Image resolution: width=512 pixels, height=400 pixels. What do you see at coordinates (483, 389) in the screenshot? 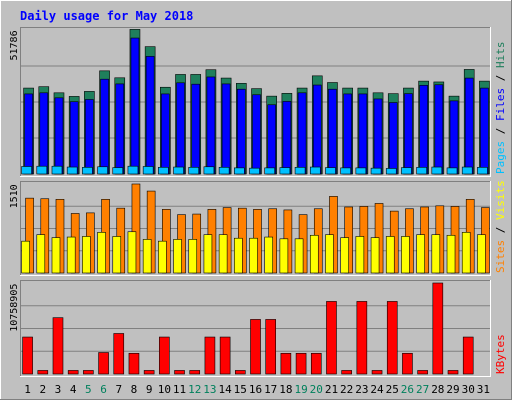
I see `day-label-31: 31` at bounding box center [483, 389].